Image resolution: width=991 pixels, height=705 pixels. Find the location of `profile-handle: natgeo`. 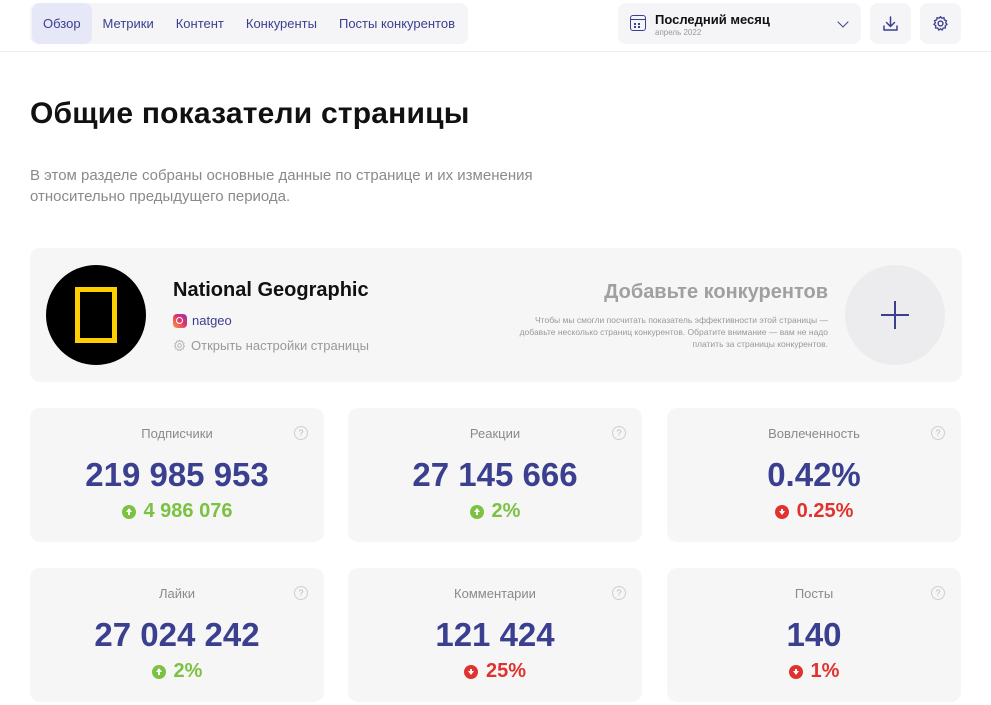

profile-handle: natgeo is located at coordinates (202, 320).